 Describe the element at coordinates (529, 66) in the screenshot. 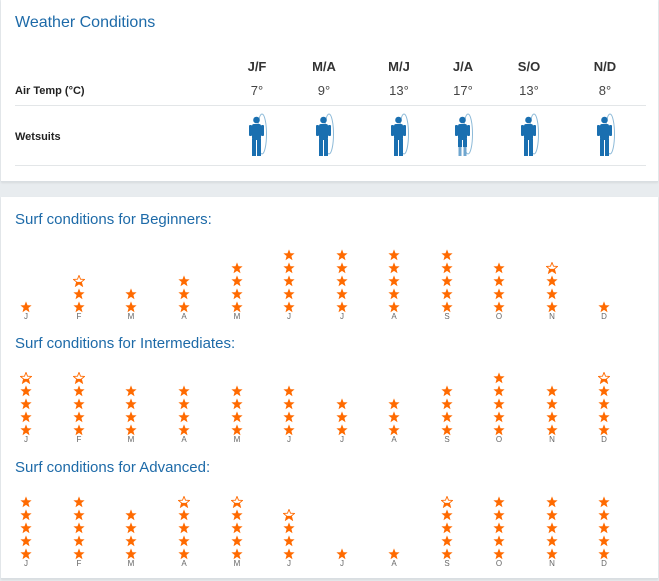

I see `period-header: S/O` at that location.